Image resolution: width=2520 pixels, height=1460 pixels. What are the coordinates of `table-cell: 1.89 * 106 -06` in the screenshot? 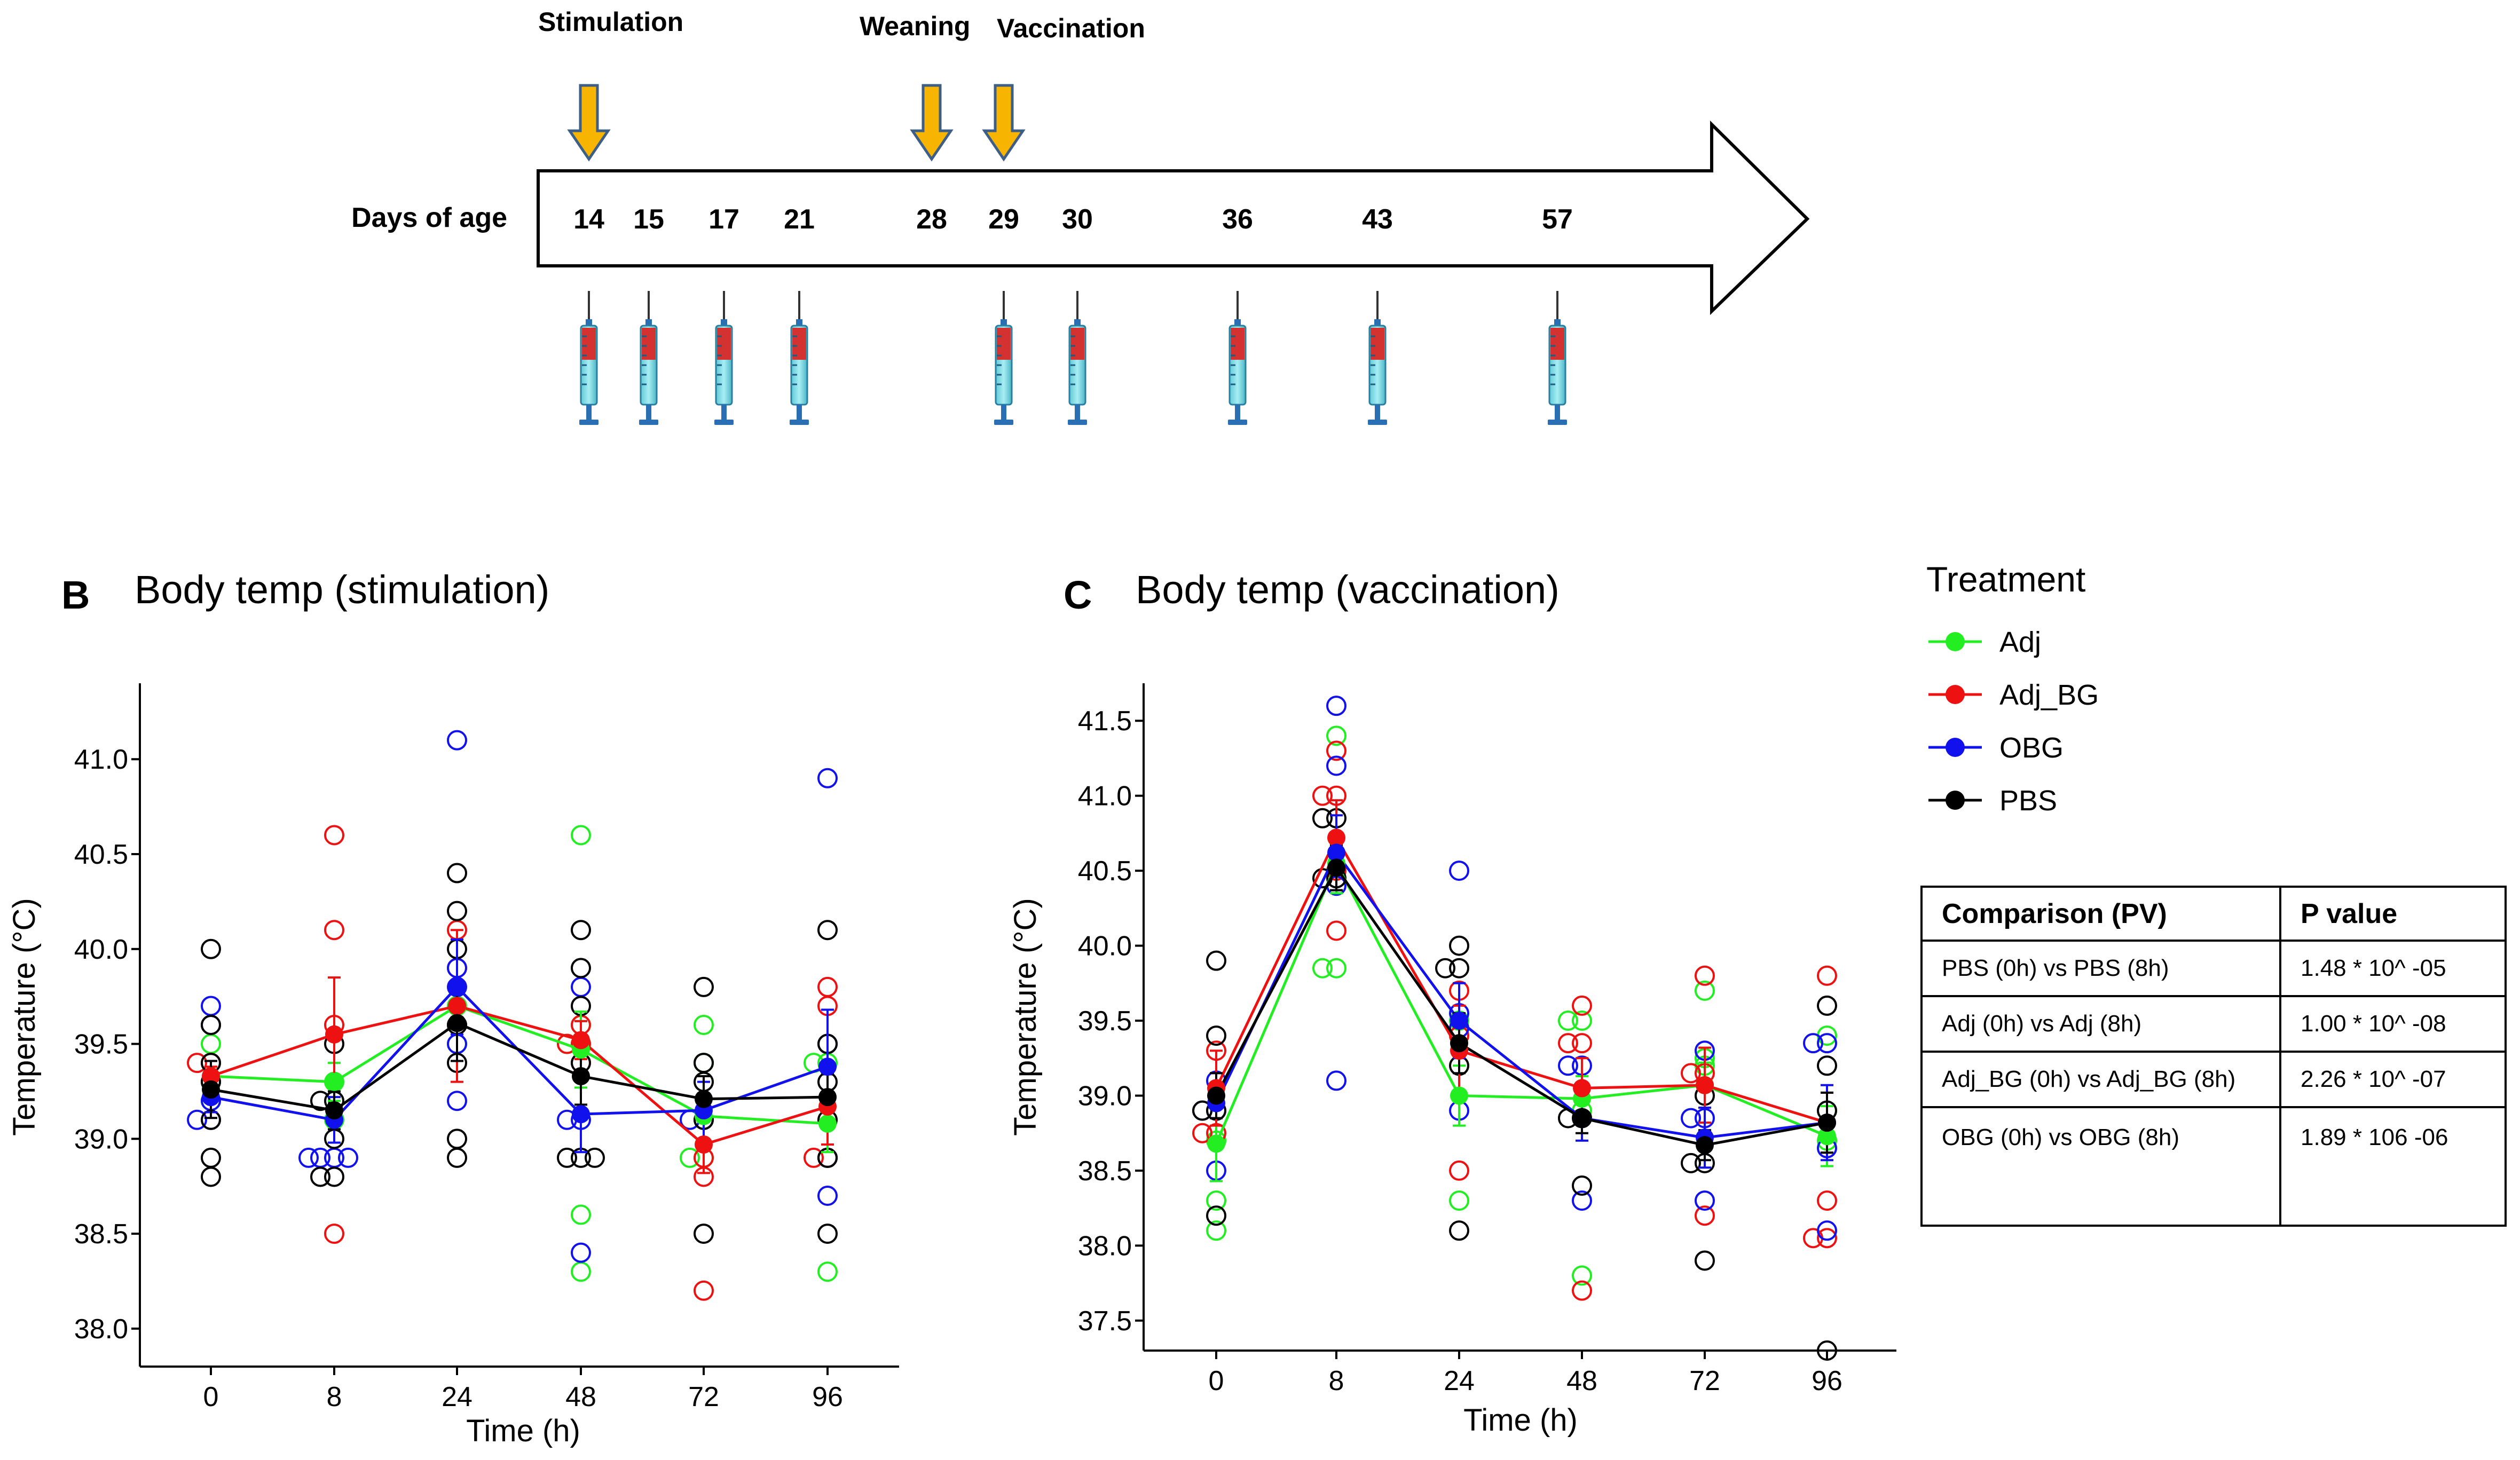 It's located at (2393, 1166).